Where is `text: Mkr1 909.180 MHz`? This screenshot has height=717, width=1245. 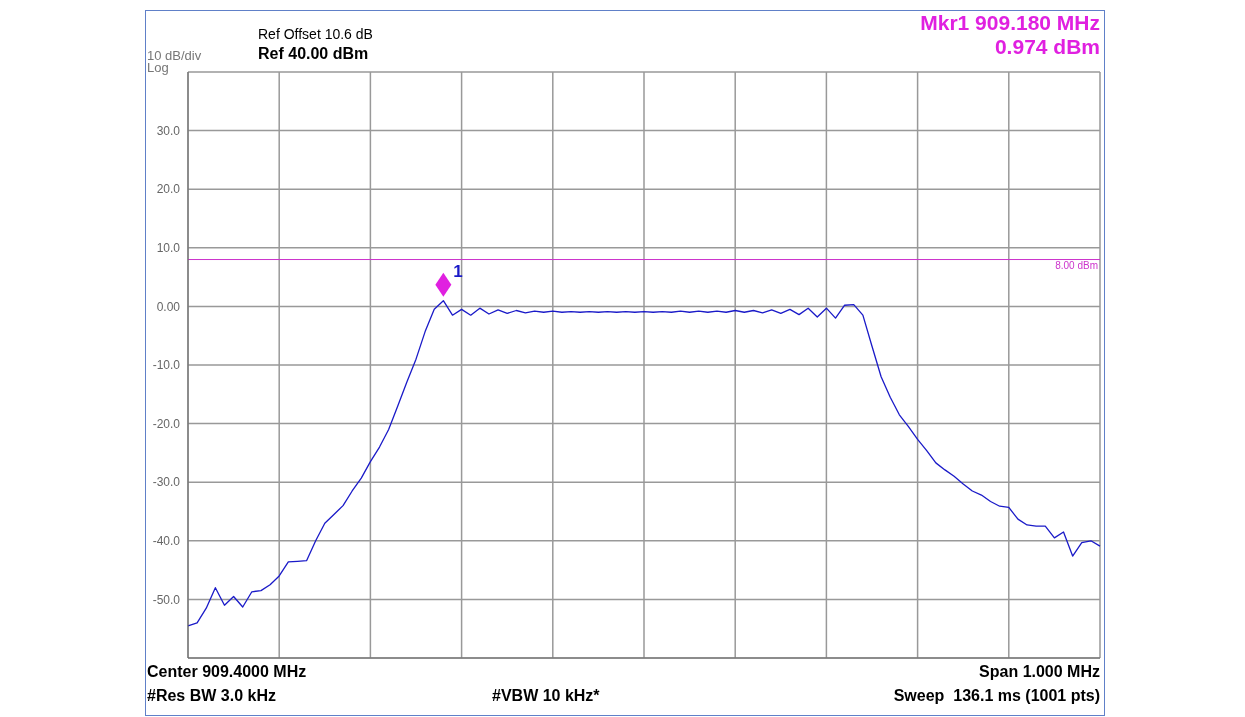
text: Mkr1 909.180 MHz is located at coordinates (1010, 22).